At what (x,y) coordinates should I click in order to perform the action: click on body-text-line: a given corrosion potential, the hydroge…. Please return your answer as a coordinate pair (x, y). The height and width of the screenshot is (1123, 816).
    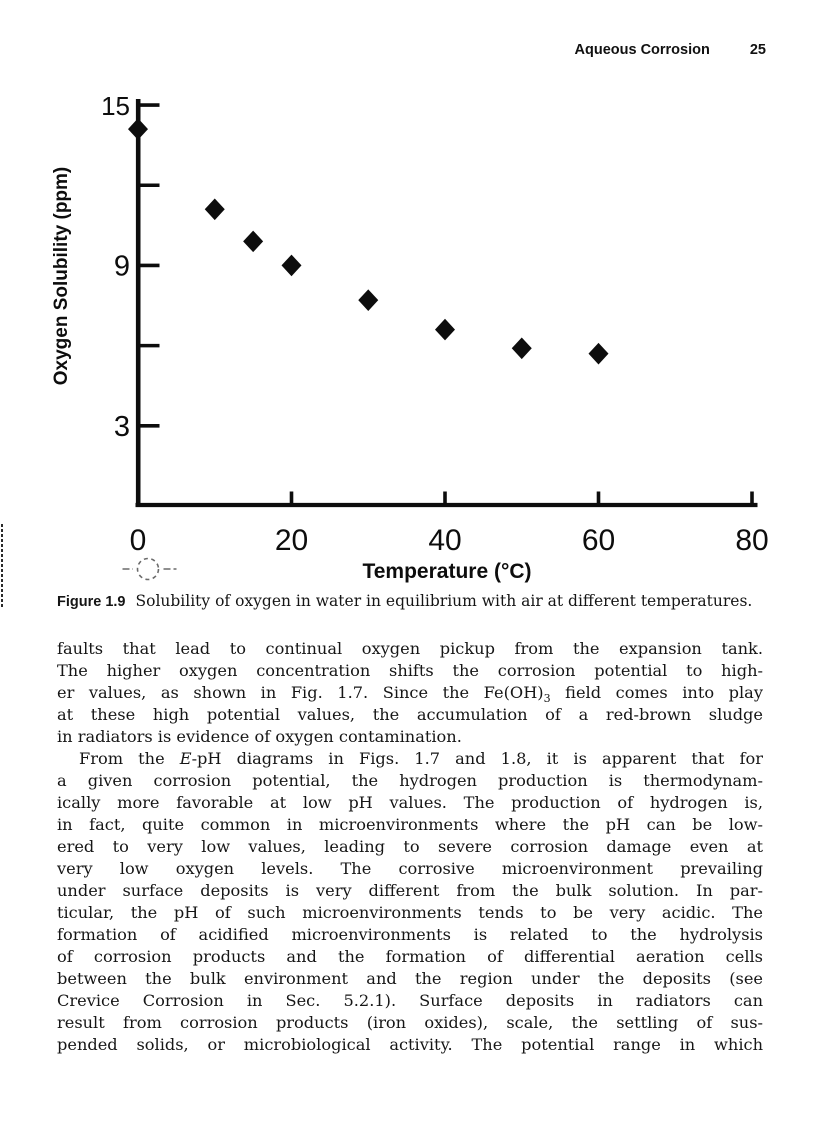
    Looking at the image, I should click on (410, 780).